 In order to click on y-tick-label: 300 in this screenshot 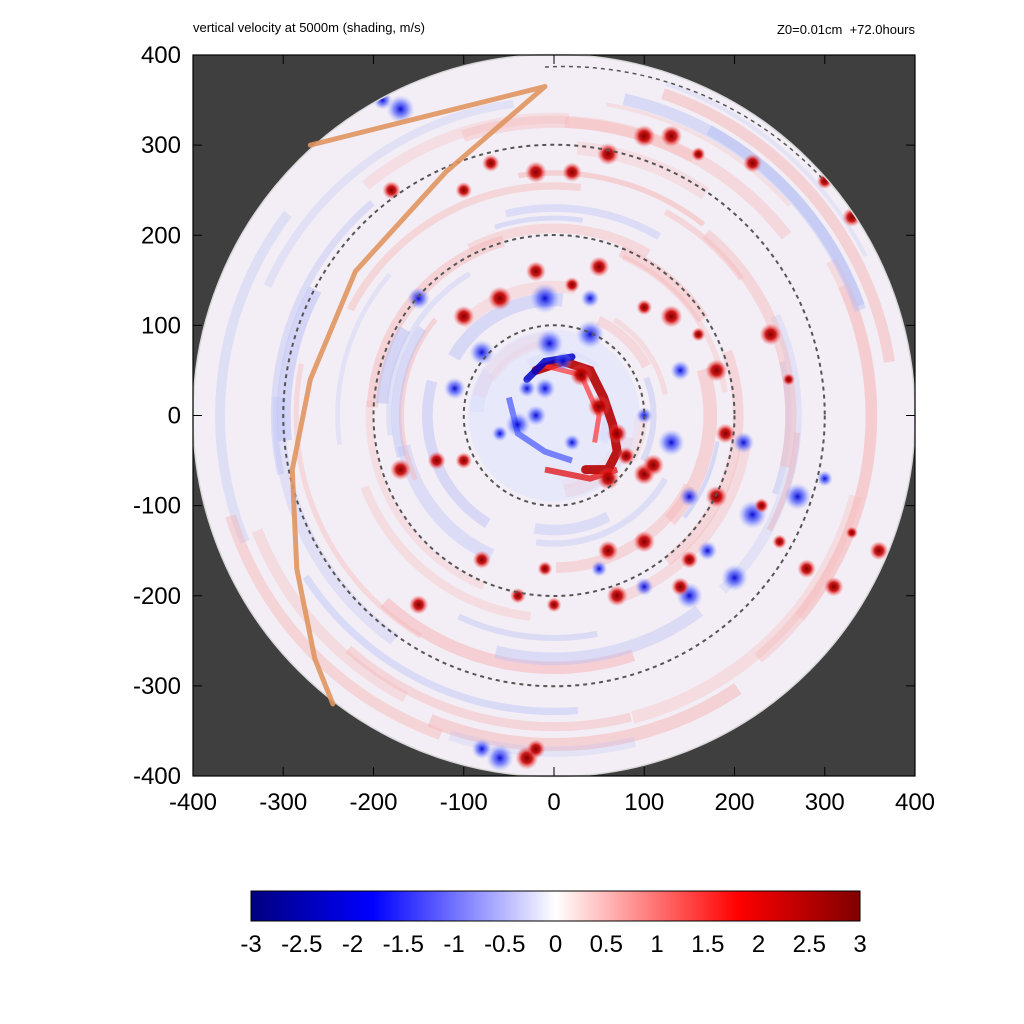, I will do `click(161, 145)`.